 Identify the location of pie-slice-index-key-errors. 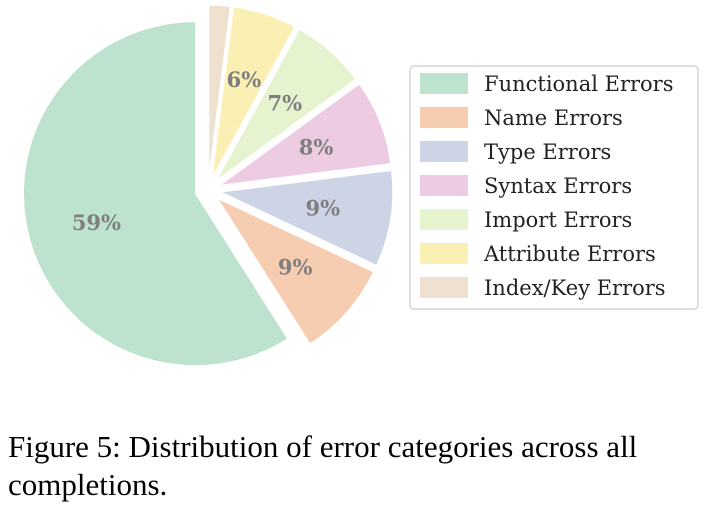
(219, 91).